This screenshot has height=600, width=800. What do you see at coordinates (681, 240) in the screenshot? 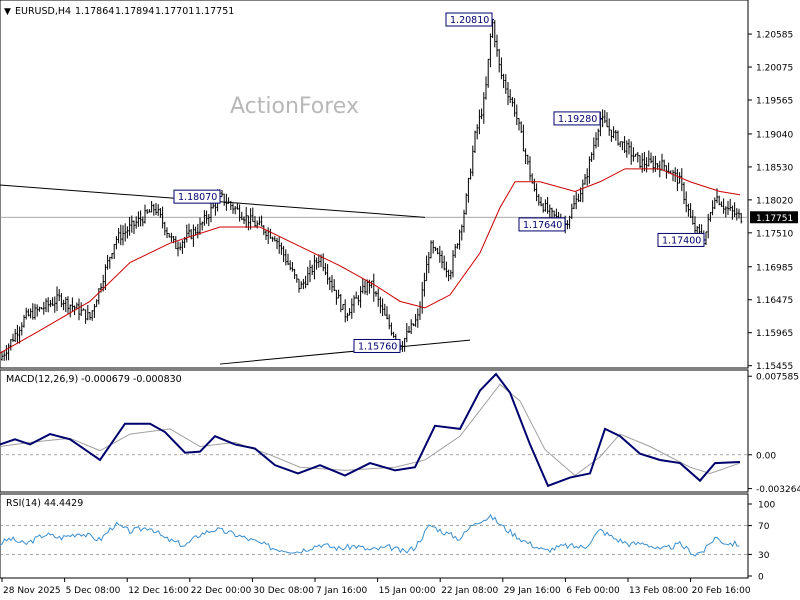
I see `price-annotation-label: 1.17400` at bounding box center [681, 240].